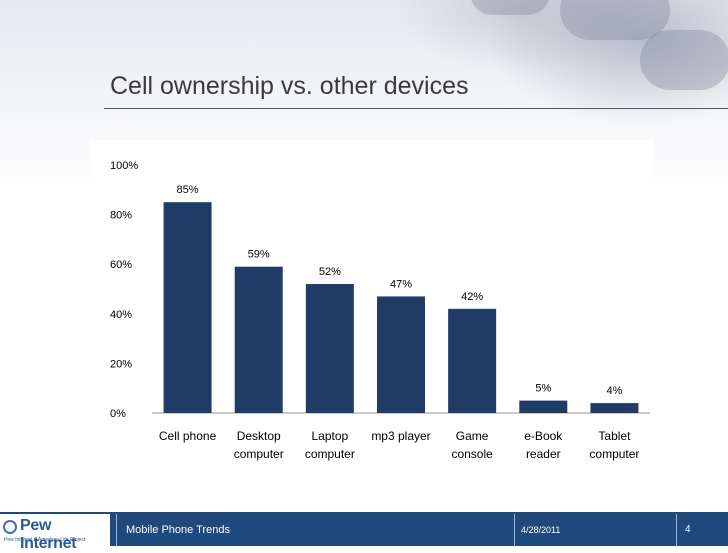 The image size is (728, 553). Describe the element at coordinates (121, 216) in the screenshot. I see `y-tick-label: 80%` at that location.